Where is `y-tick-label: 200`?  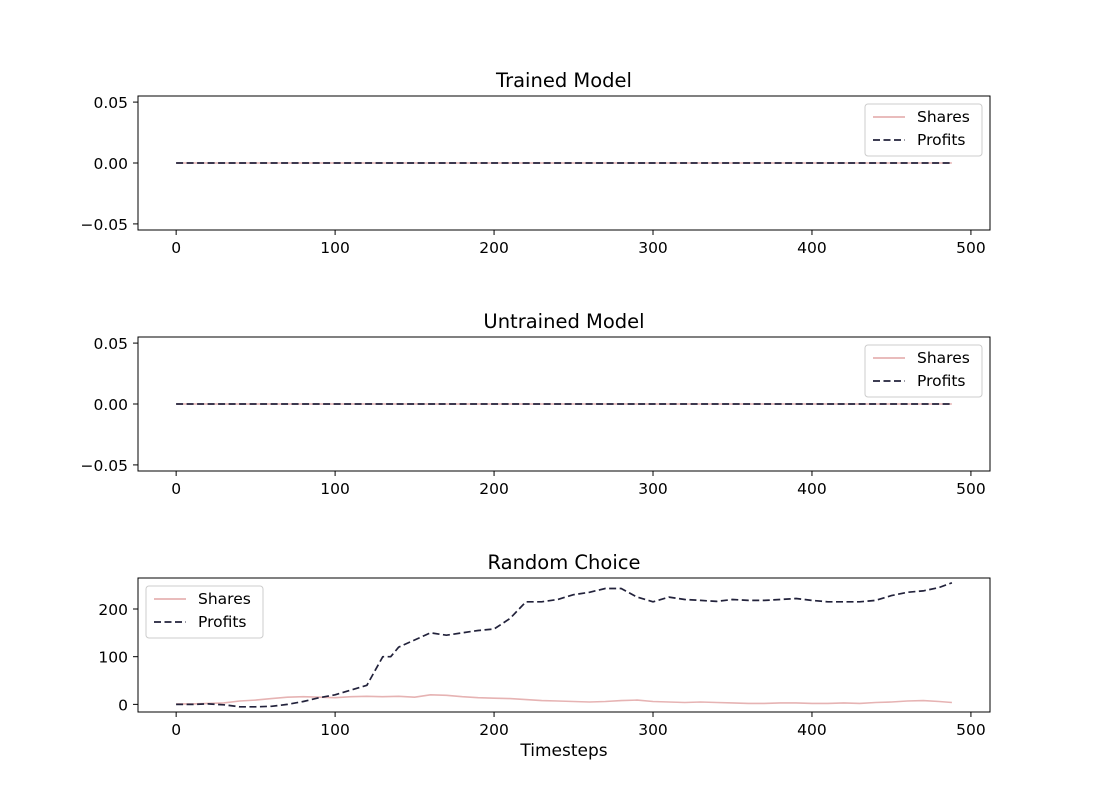 y-tick-label: 200 is located at coordinates (113, 610).